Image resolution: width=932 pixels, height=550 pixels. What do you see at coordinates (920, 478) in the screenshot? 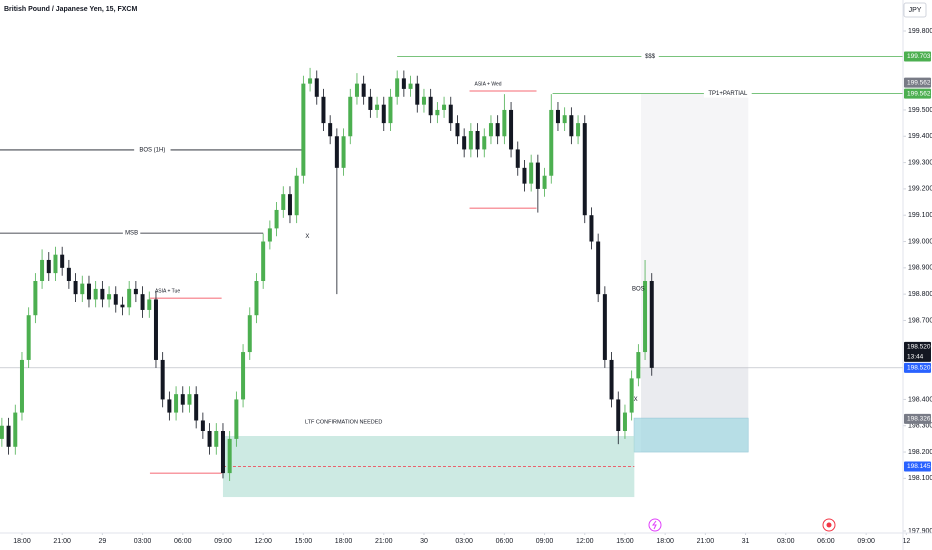
I see `y-tick-label: 198.100` at bounding box center [920, 478].